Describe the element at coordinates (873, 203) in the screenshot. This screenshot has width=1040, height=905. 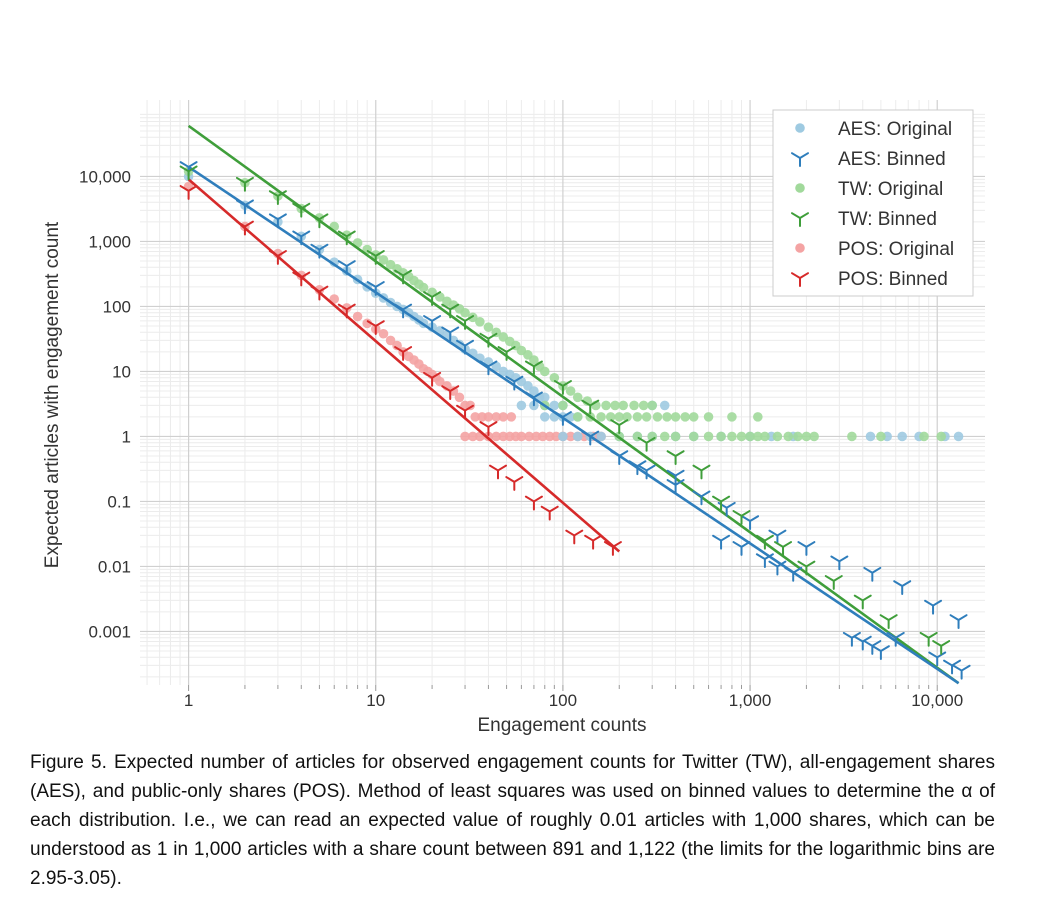
I see `legend-box` at that location.